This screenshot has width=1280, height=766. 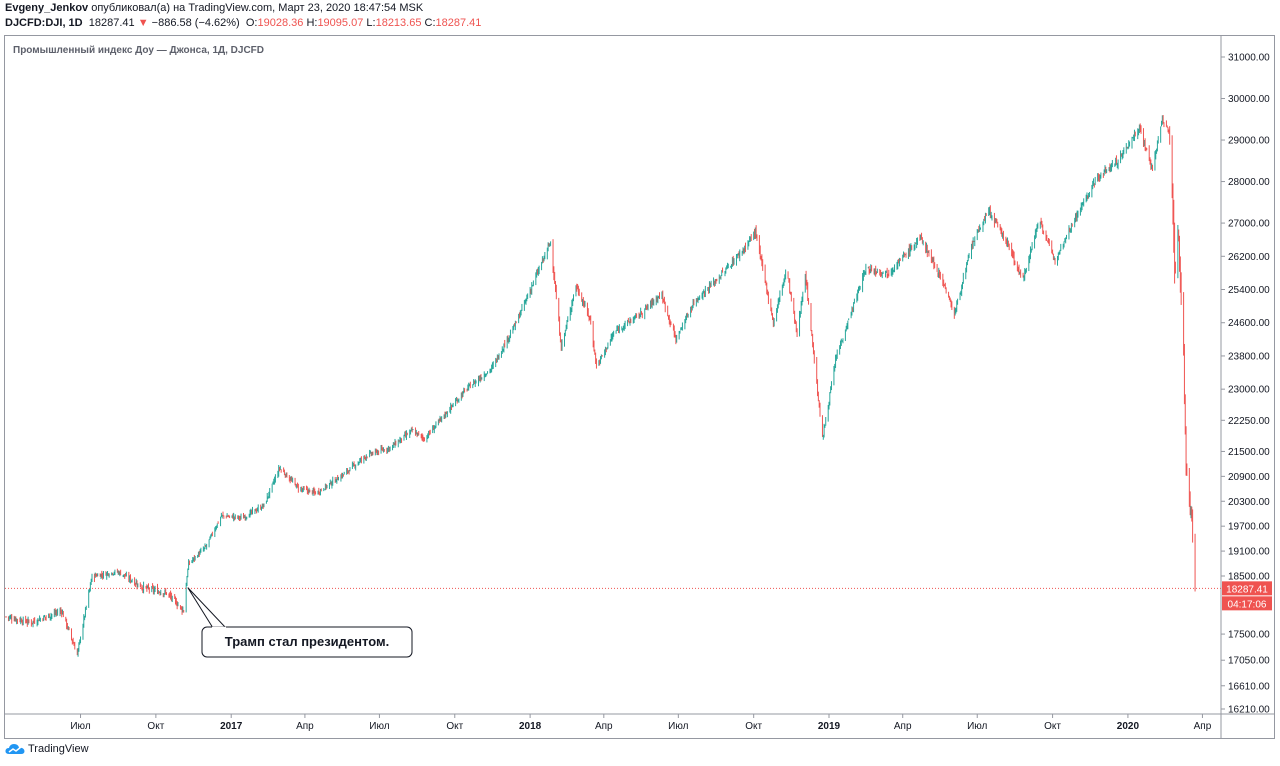 What do you see at coordinates (195, 23) in the screenshot?
I see `price-change: −886.58 (−4.62%)` at bounding box center [195, 23].